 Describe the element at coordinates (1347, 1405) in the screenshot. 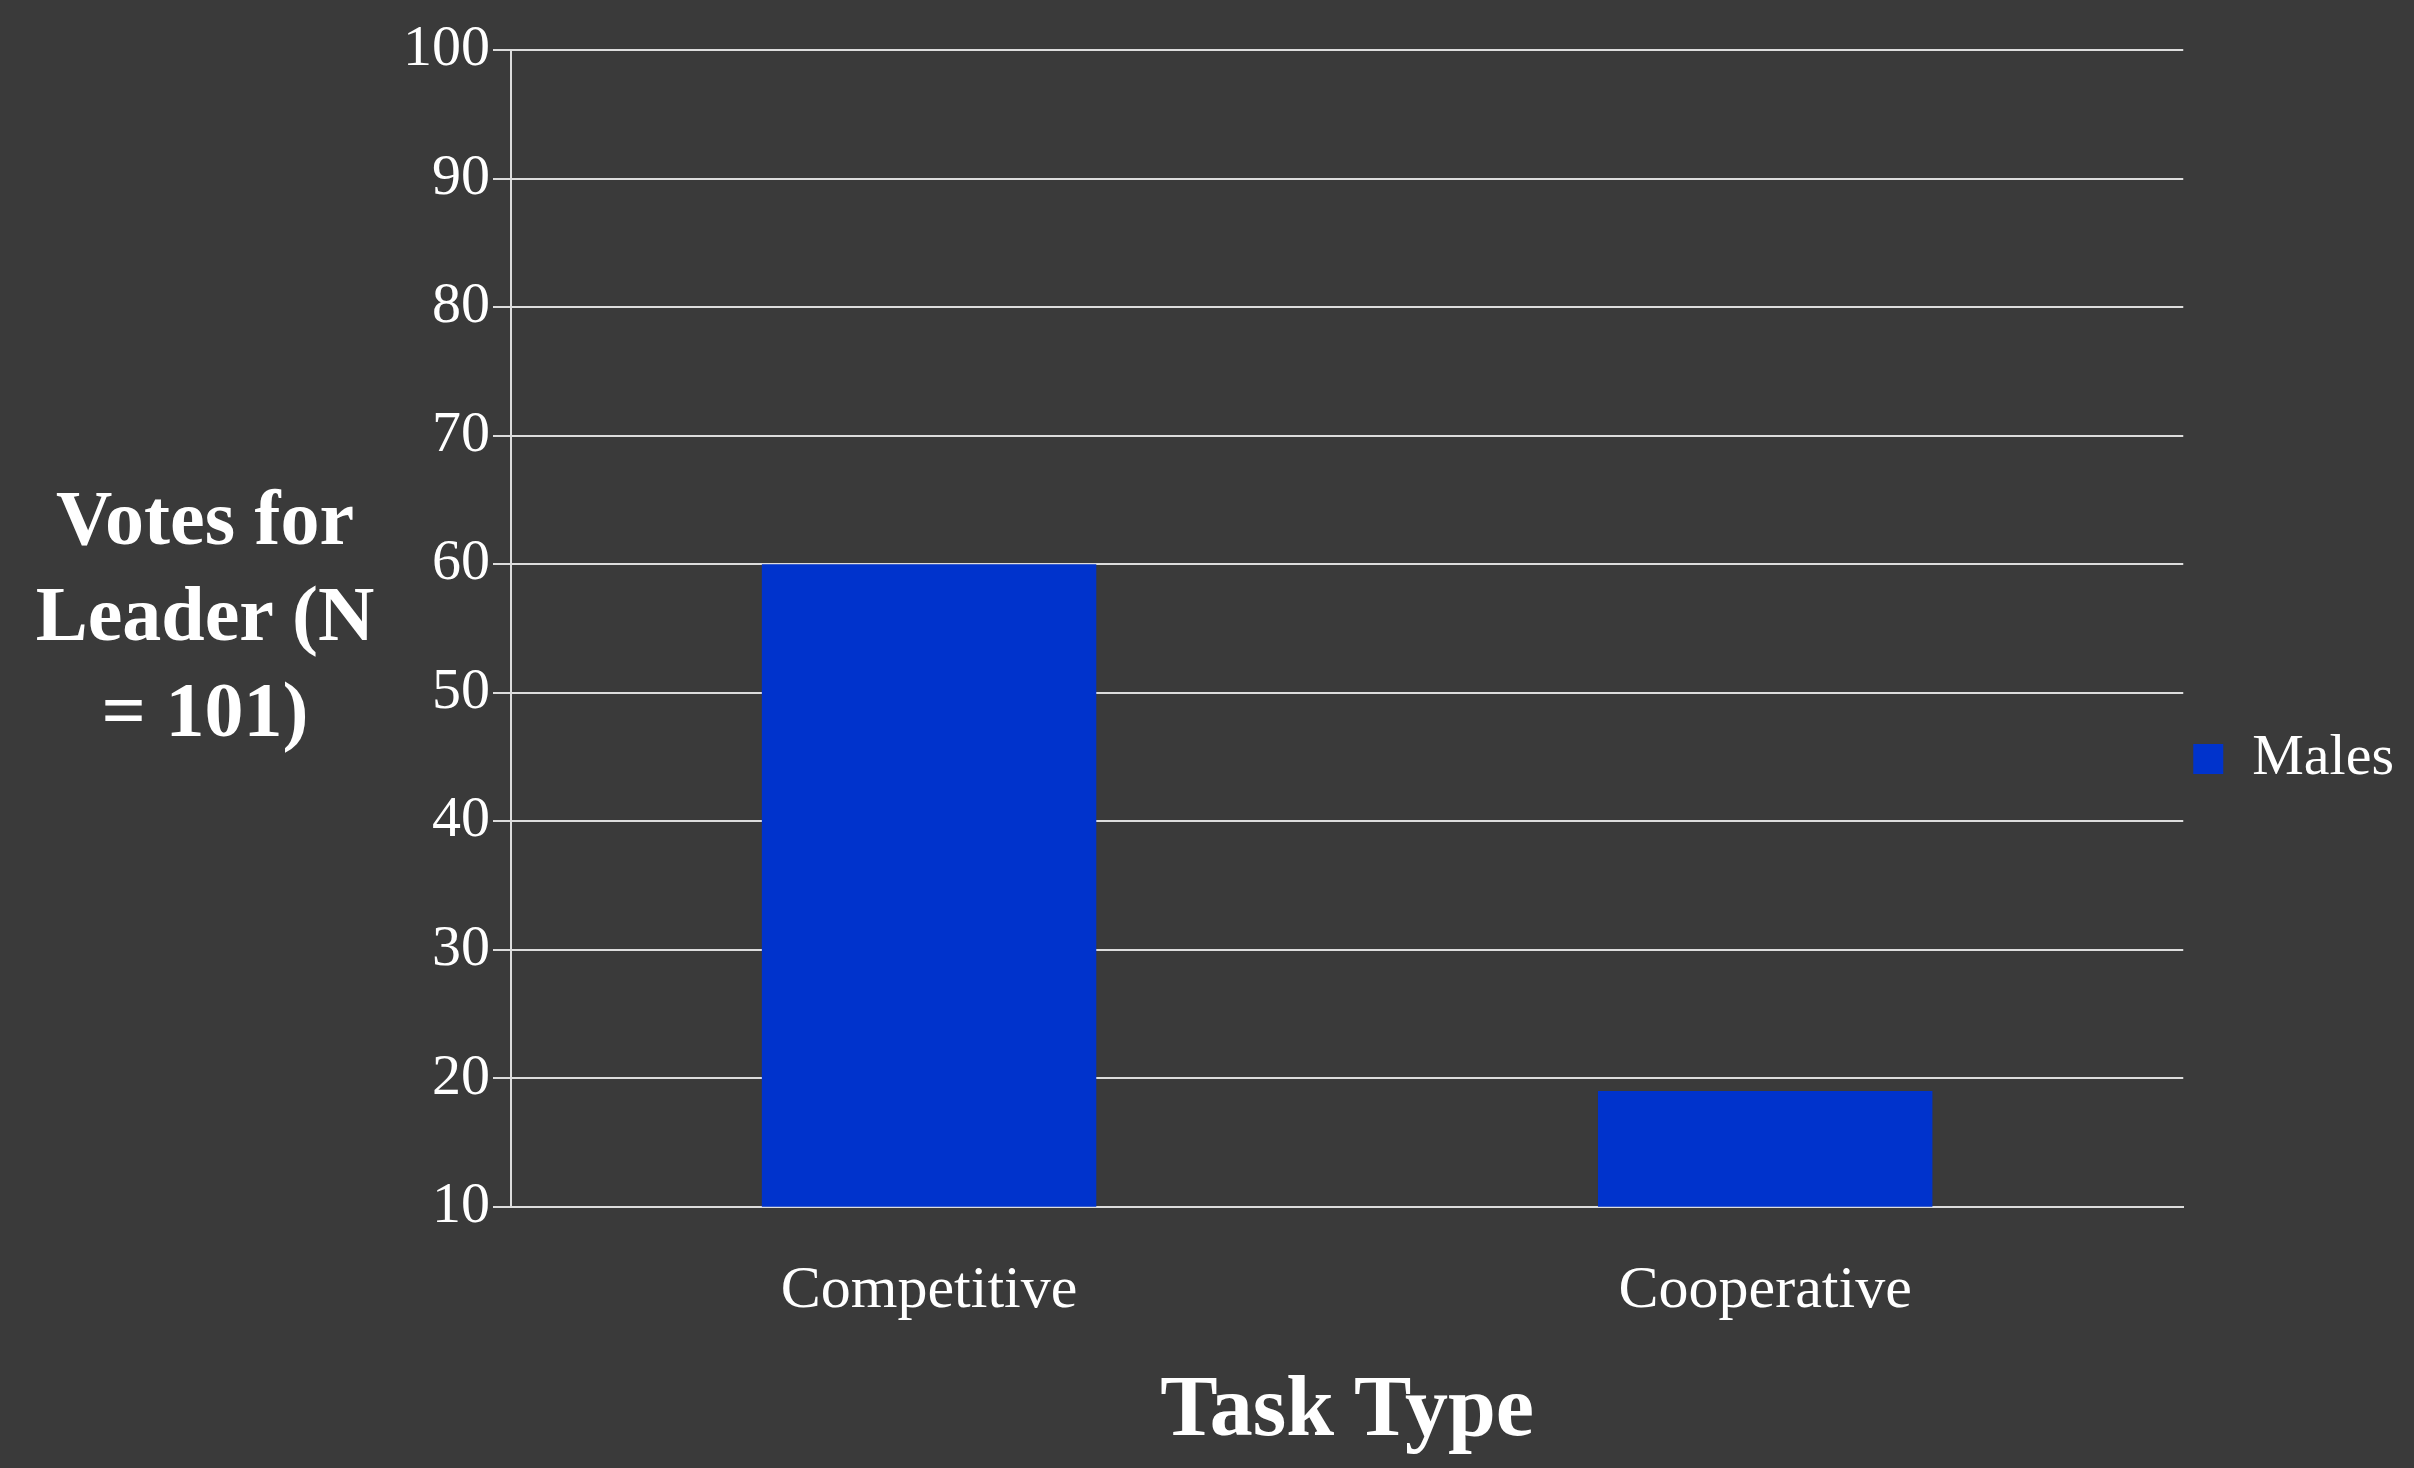

I see `x-axis-title: Task Type` at that location.